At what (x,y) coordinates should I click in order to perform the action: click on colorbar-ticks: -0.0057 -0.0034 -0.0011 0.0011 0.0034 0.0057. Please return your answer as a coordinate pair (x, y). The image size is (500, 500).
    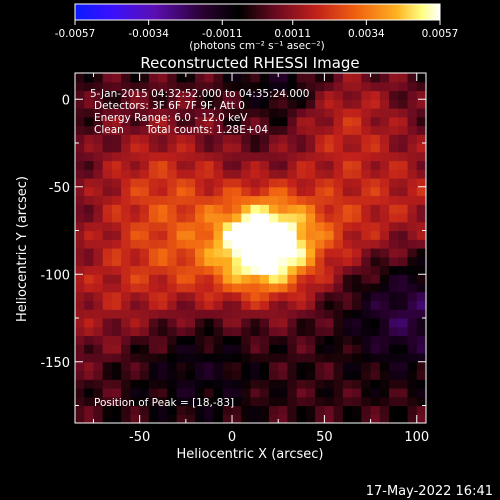
    Looking at the image, I should click on (256, 30).